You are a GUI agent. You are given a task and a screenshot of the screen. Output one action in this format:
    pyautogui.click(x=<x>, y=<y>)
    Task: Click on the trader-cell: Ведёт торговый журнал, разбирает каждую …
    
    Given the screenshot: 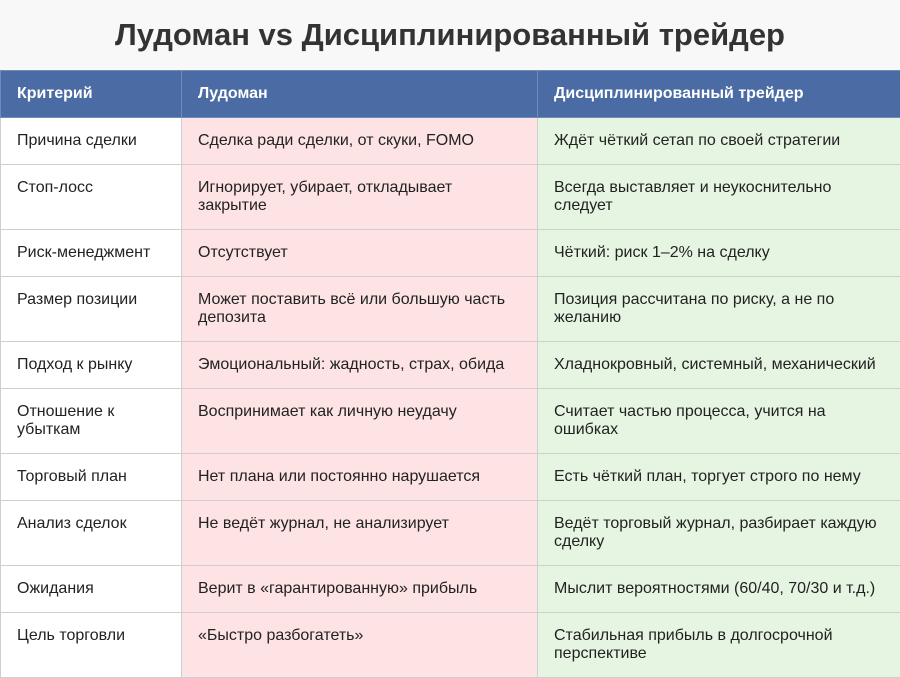 What is the action you would take?
    pyautogui.click(x=718, y=533)
    